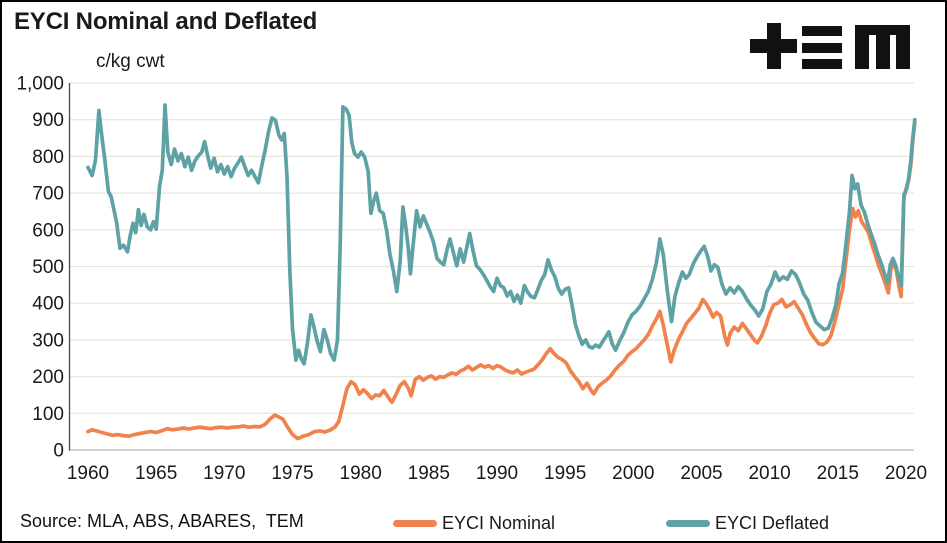 Image resolution: width=947 pixels, height=543 pixels. What do you see at coordinates (429, 473) in the screenshot?
I see `x-tick-label: 1985` at bounding box center [429, 473].